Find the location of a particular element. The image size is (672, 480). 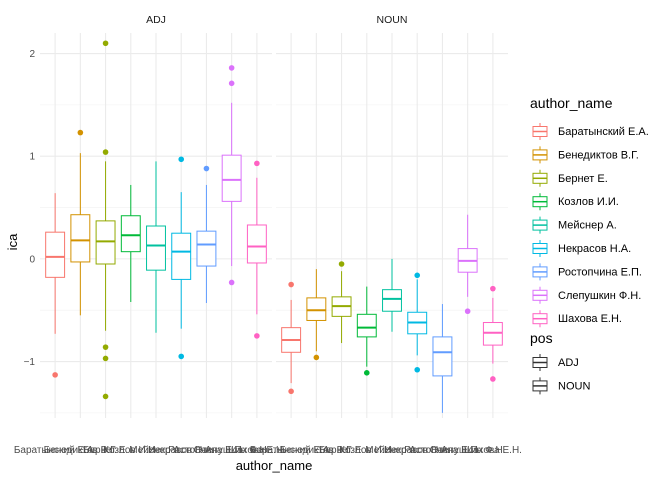

legend-item-3: Козлов И.И. is located at coordinates (575, 202).